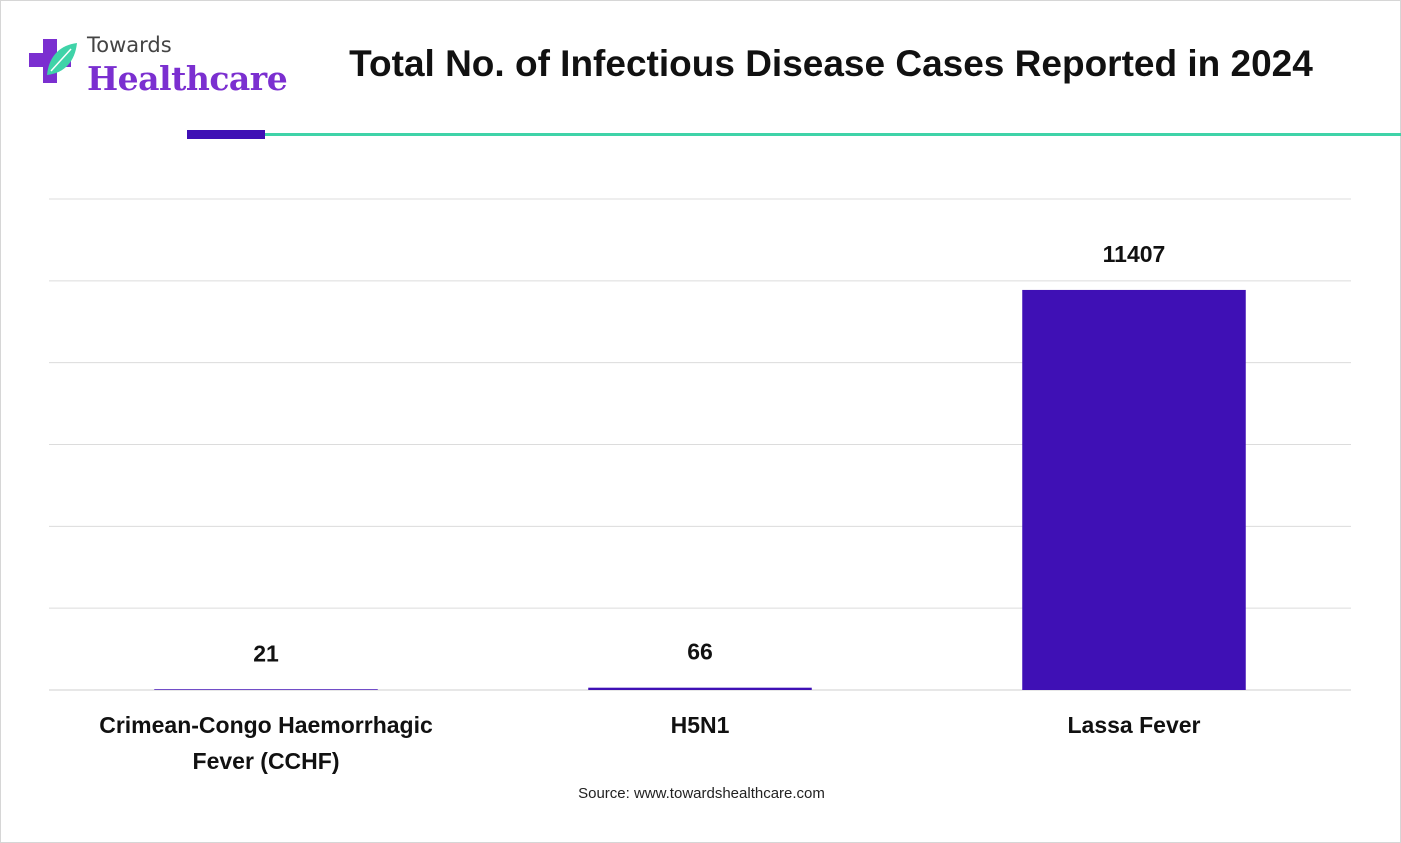 The width and height of the screenshot is (1401, 843). What do you see at coordinates (701, 793) in the screenshot?
I see `source-note: Source: www.towardshealthcare.com` at bounding box center [701, 793].